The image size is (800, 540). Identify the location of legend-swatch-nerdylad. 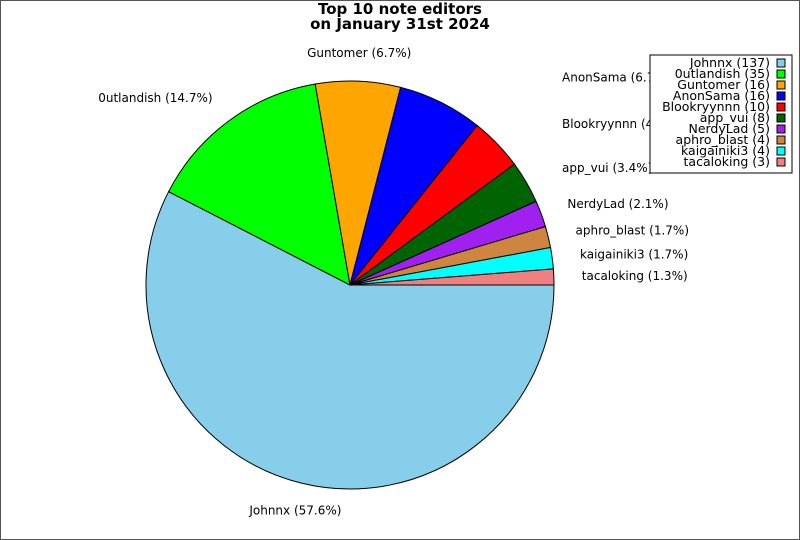
(781, 129).